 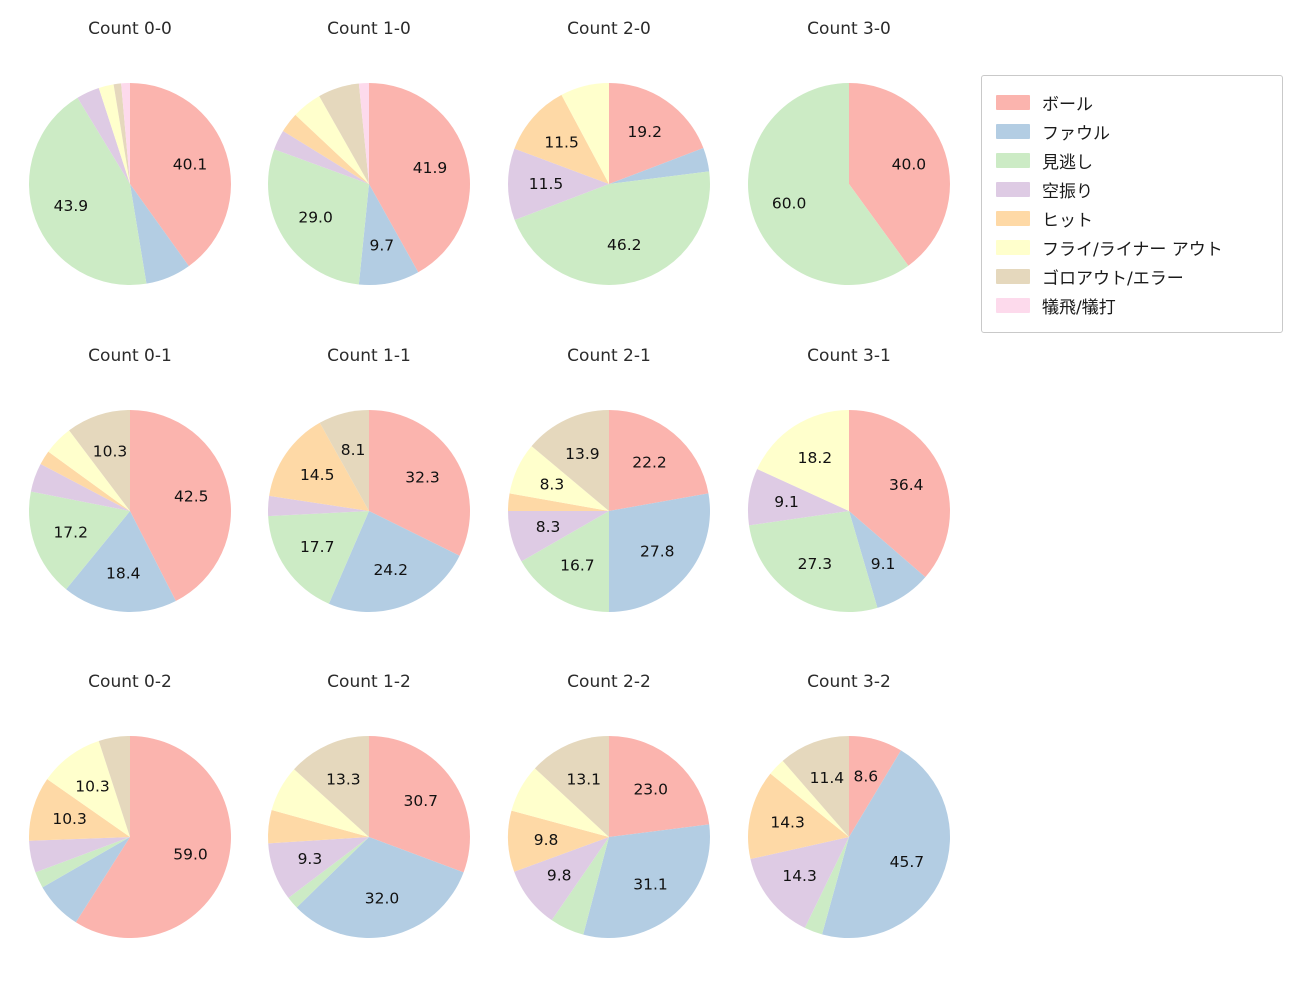 I want to click on pie-percent-label: 13.1, so click(x=584, y=779).